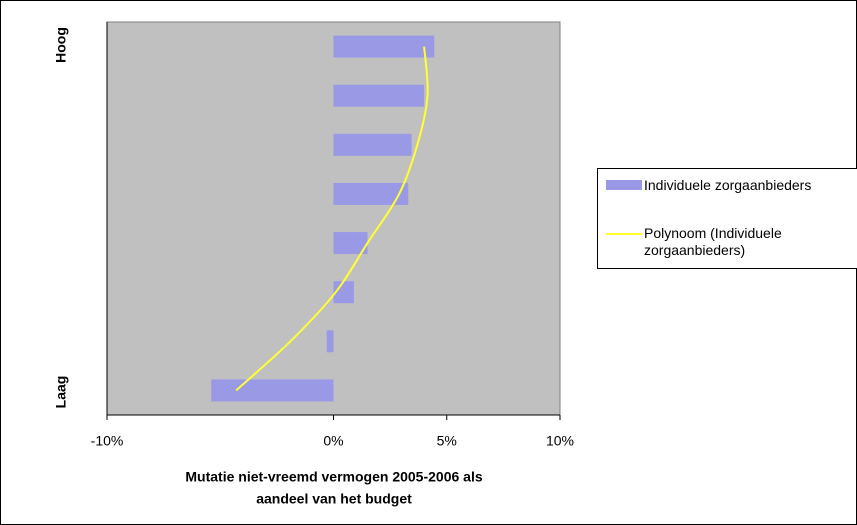  Describe the element at coordinates (560, 441) in the screenshot. I see `x-tick-label: 10%` at that location.